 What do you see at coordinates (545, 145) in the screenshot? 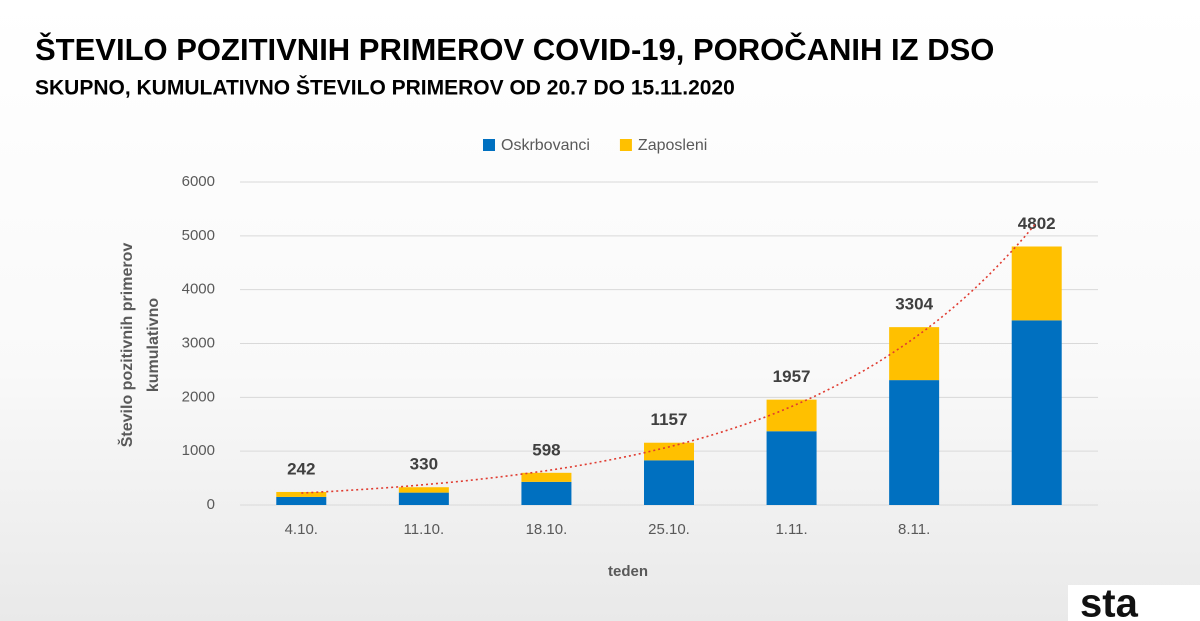
I see `legend-label: Oskrbovanci` at bounding box center [545, 145].